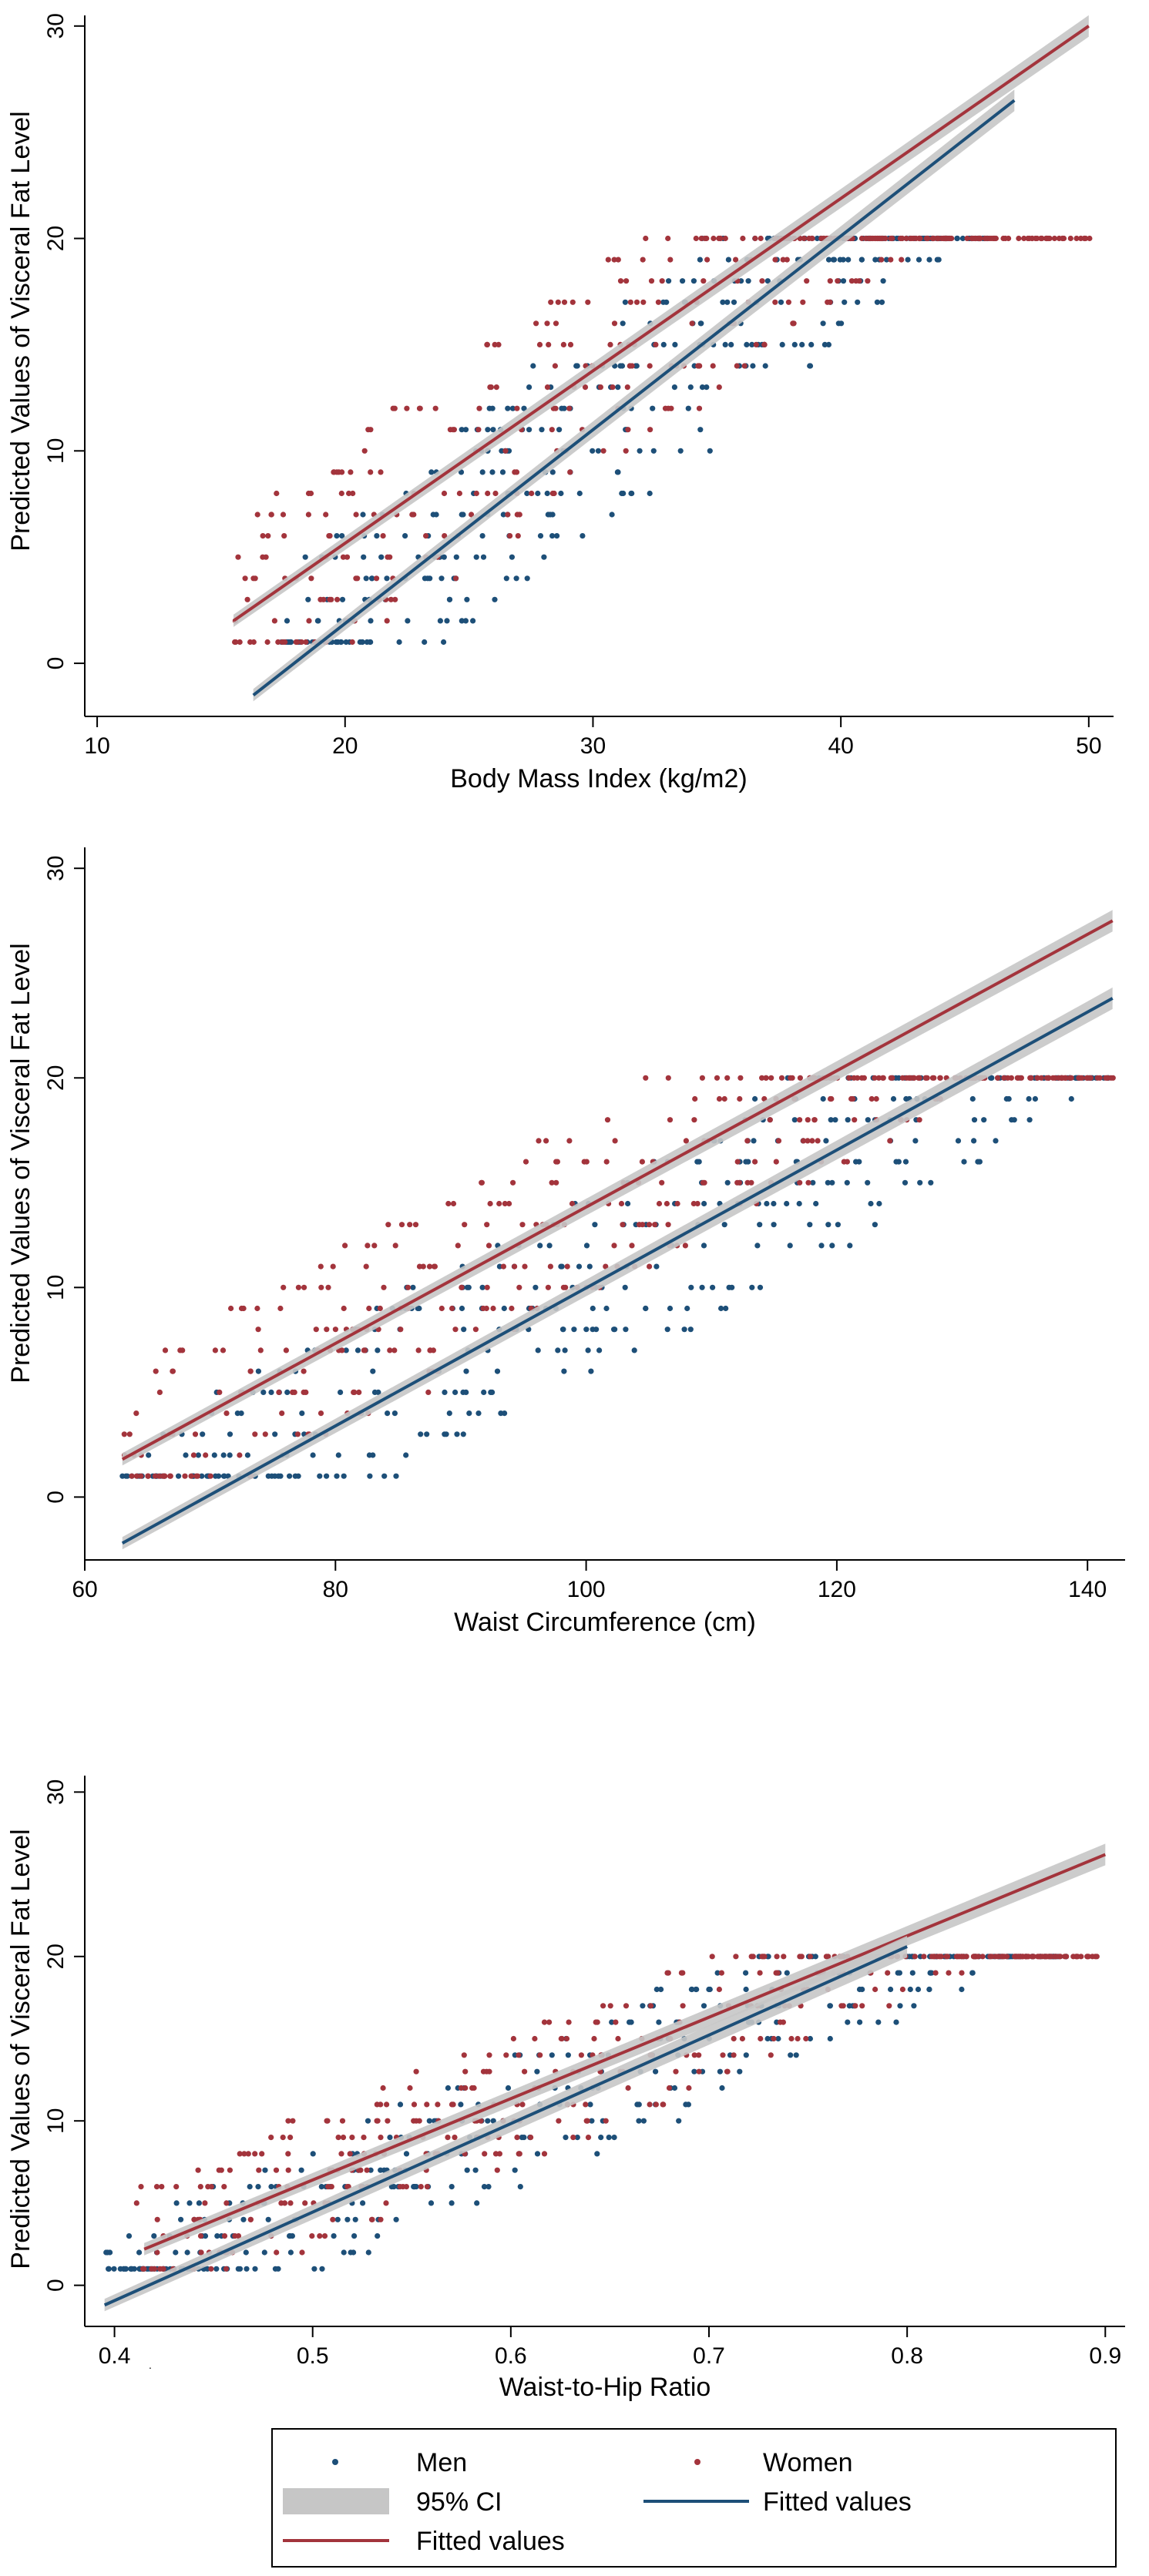 This screenshot has width=1149, height=2576. Describe the element at coordinates (20, 331) in the screenshot. I see `bmi-y-axis-title: Predicted Values of Visceral Fat Level` at that location.